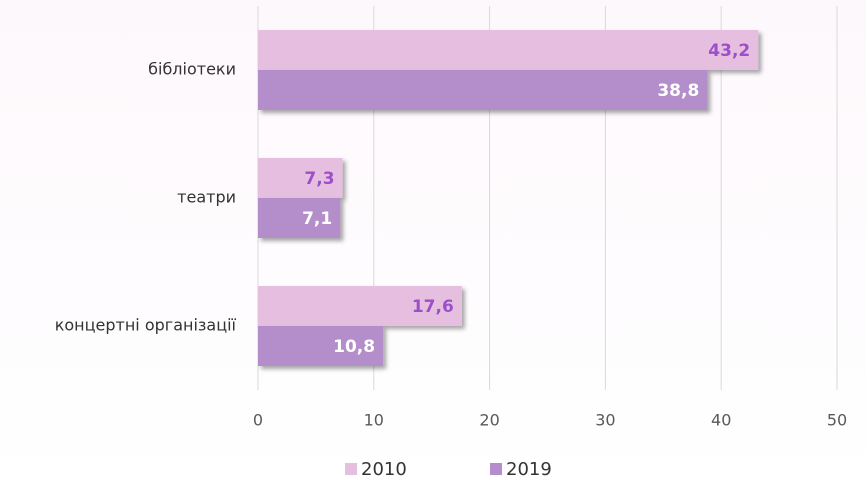 Image resolution: width=866 pixels, height=483 pixels. I want to click on y-tick-label: бібліотеки, so click(192, 69).